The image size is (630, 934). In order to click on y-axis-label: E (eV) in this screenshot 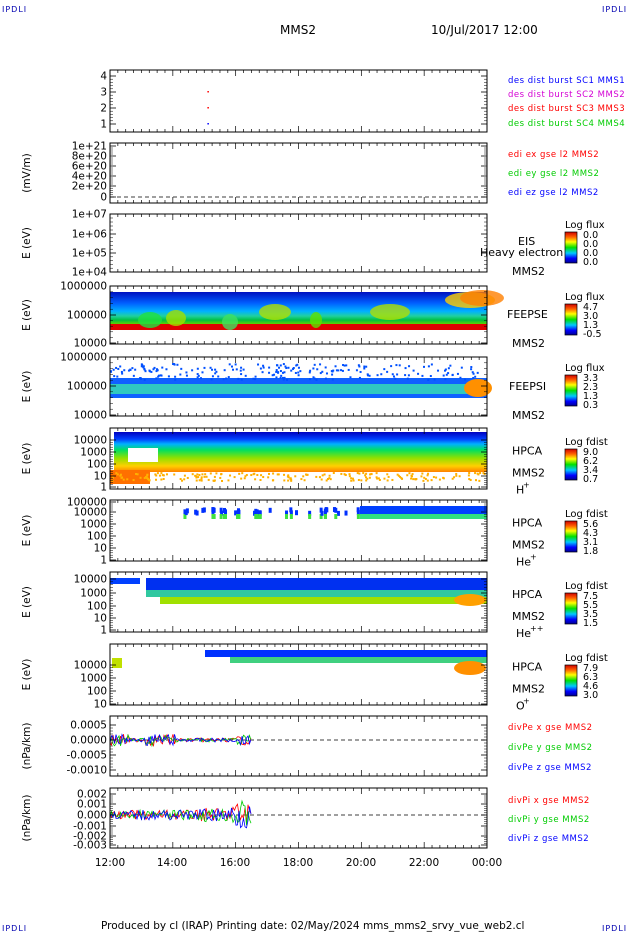, I will do `click(27, 387)`.